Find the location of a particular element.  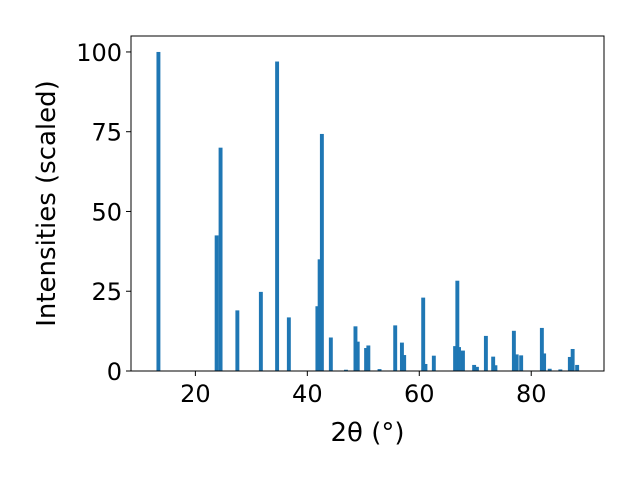

y-tick-label: 25 is located at coordinates (106, 292).